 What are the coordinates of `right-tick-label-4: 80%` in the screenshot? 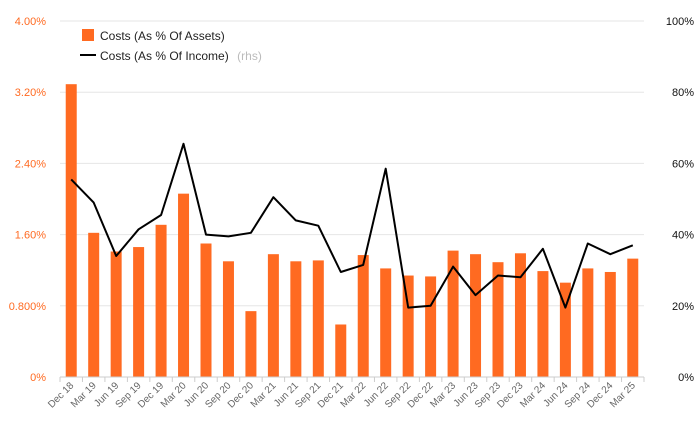 It's located at (683, 93).